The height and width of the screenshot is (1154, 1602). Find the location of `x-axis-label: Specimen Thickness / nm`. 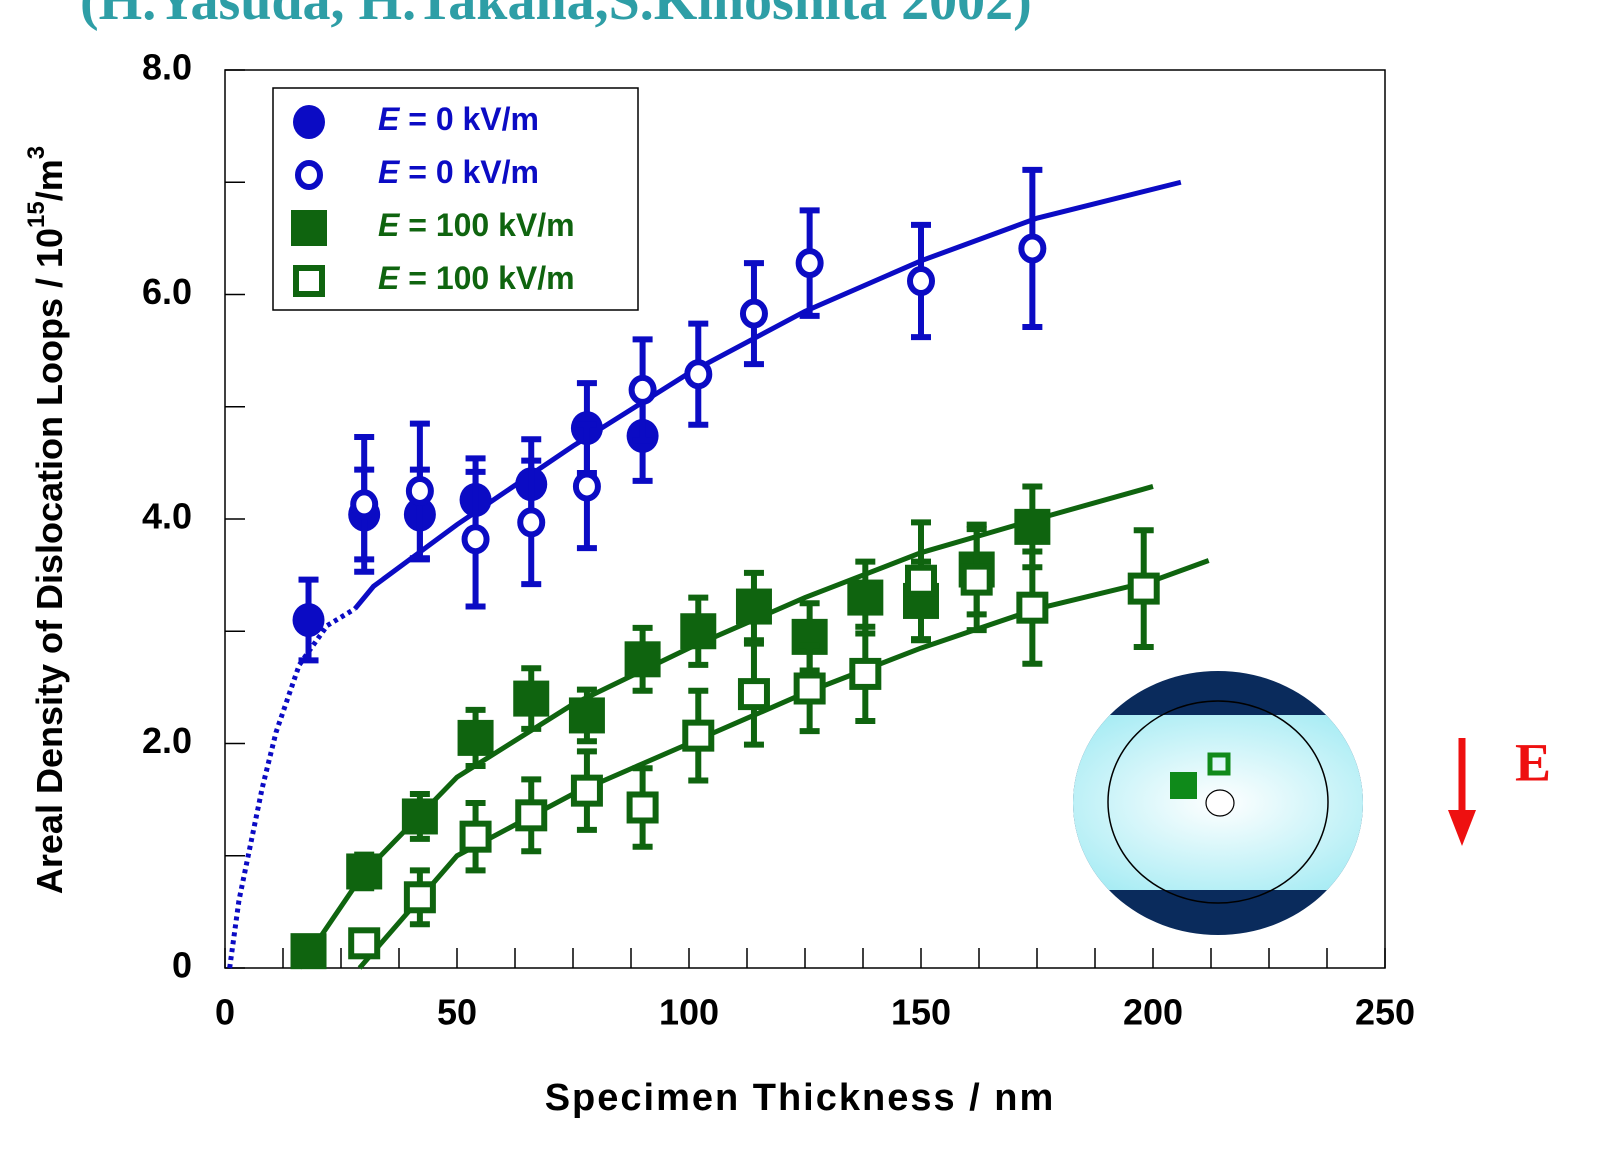

x-axis-label: Specimen Thickness / nm is located at coordinates (800, 1098).